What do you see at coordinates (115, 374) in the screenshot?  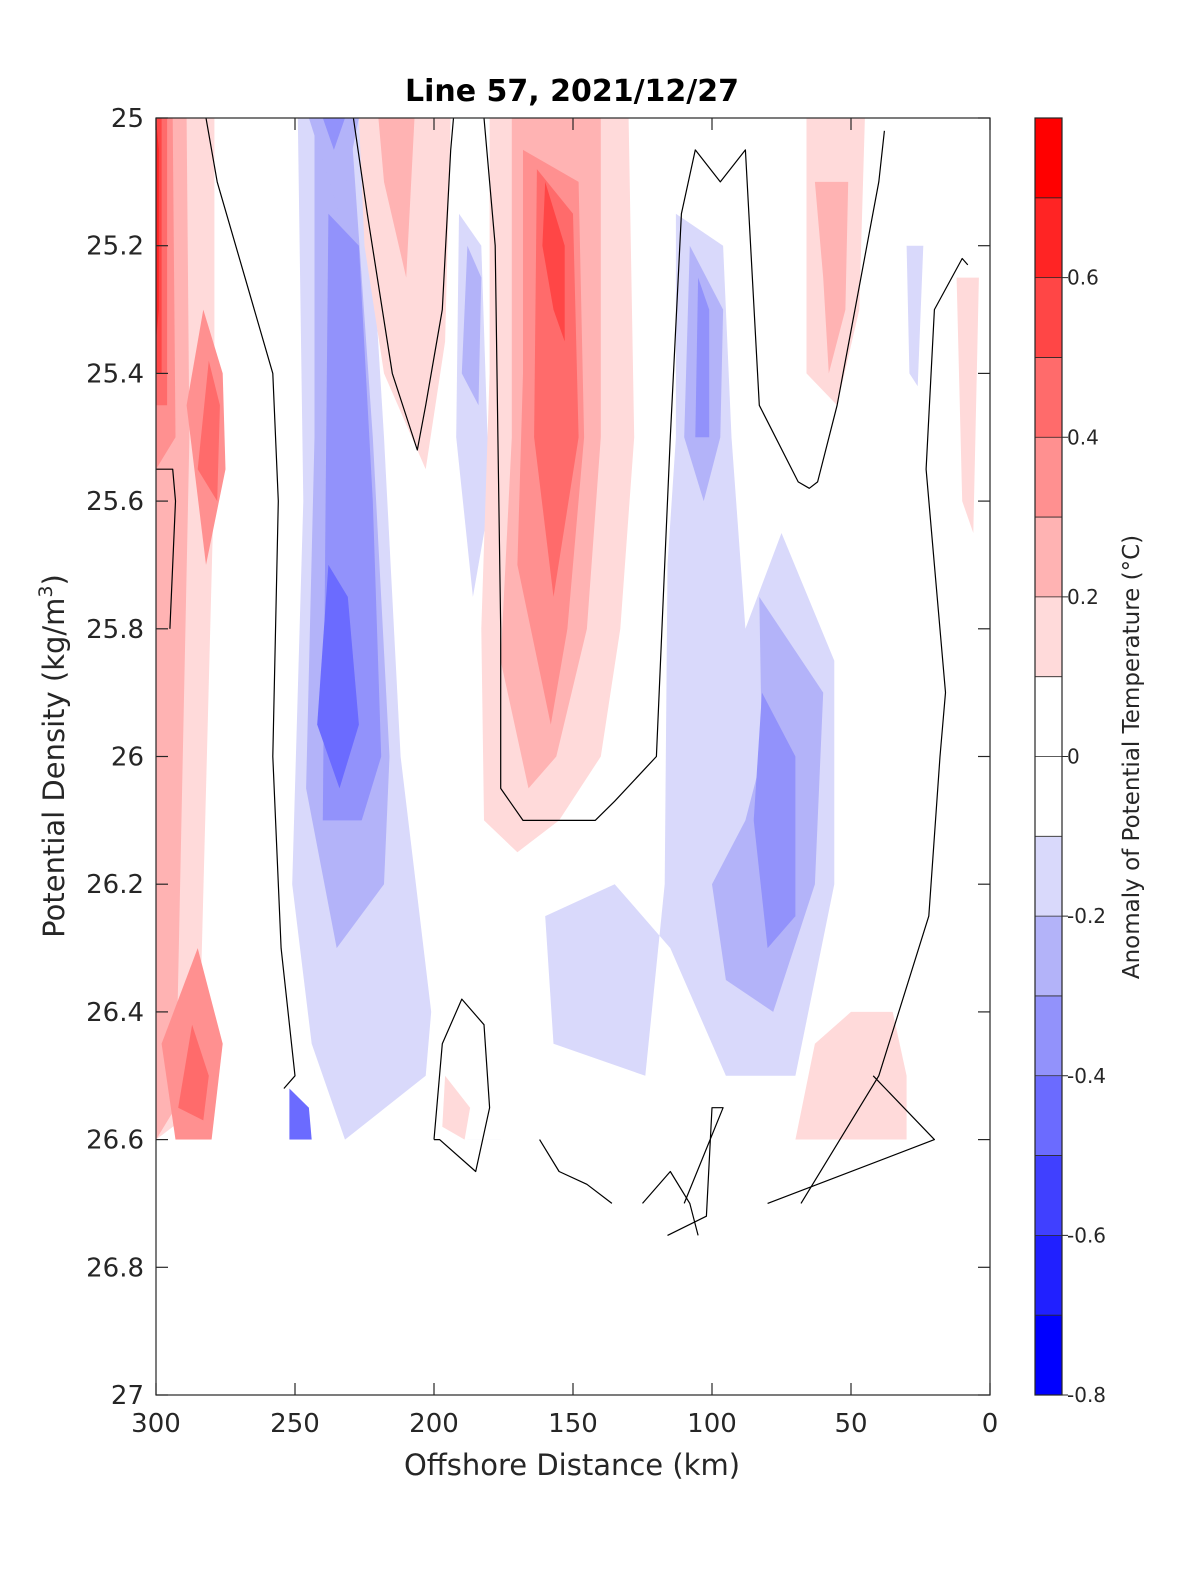 I see `y-tick-label: 25.4` at bounding box center [115, 374].